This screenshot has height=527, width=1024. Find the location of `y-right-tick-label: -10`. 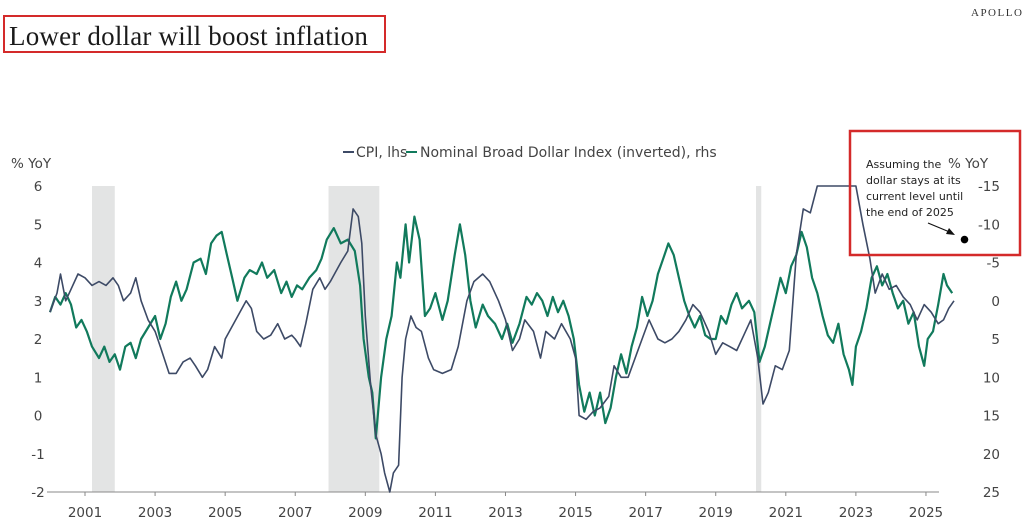

y-right-tick-label: -10 is located at coordinates (989, 225).